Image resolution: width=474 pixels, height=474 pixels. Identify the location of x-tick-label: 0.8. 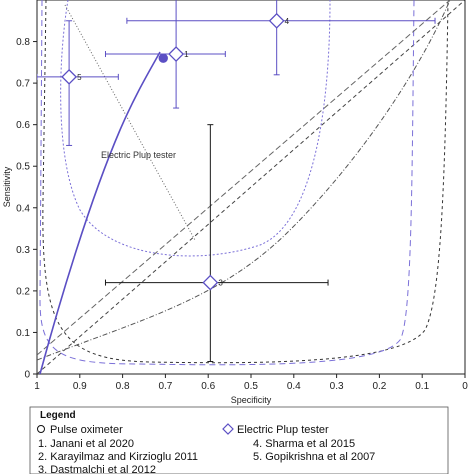
(123, 386).